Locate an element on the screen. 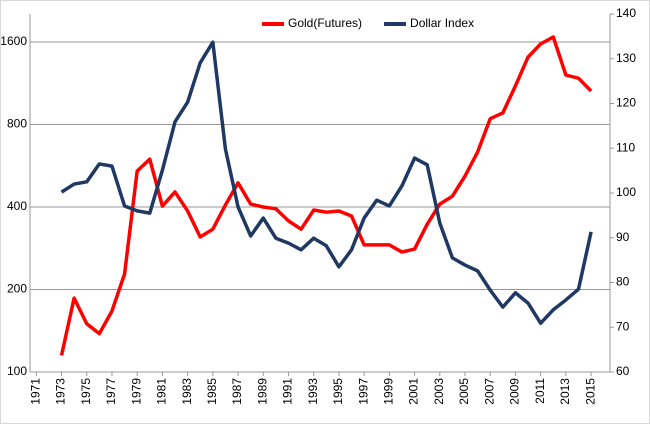  x-tick-label: 1999 is located at coordinates (389, 391).